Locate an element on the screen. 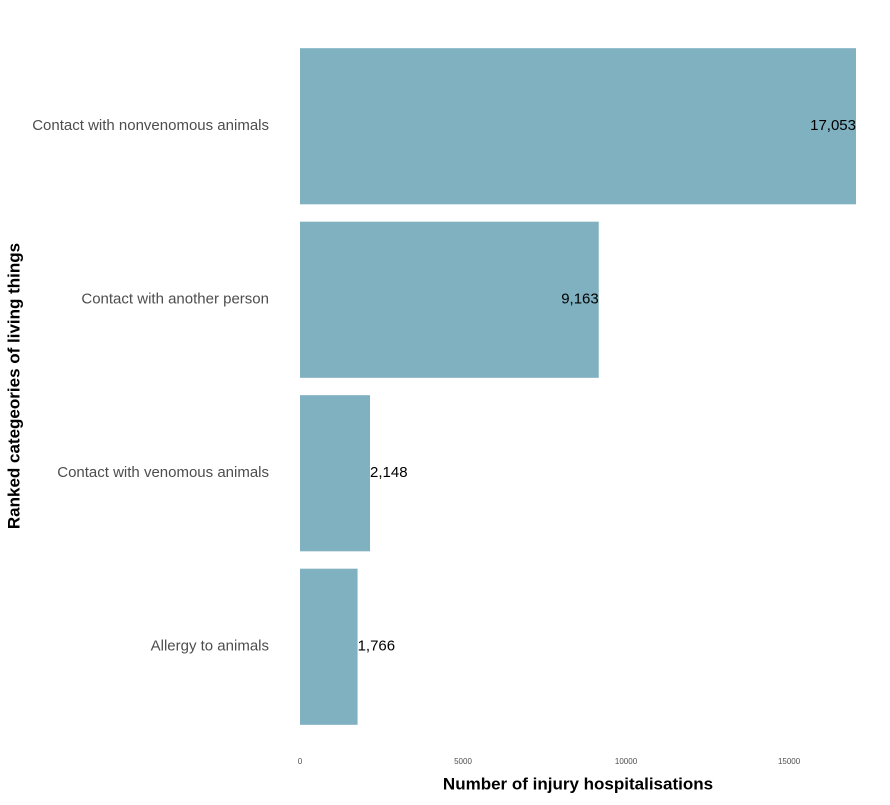  y-tick-label: Contact with venomous animals is located at coordinates (163, 472).